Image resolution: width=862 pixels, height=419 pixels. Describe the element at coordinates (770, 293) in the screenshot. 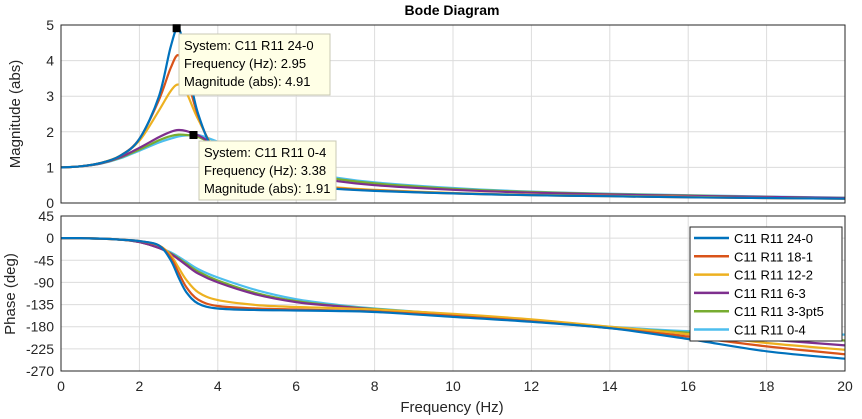

I see `legend-label: C11 R11 6-3` at that location.